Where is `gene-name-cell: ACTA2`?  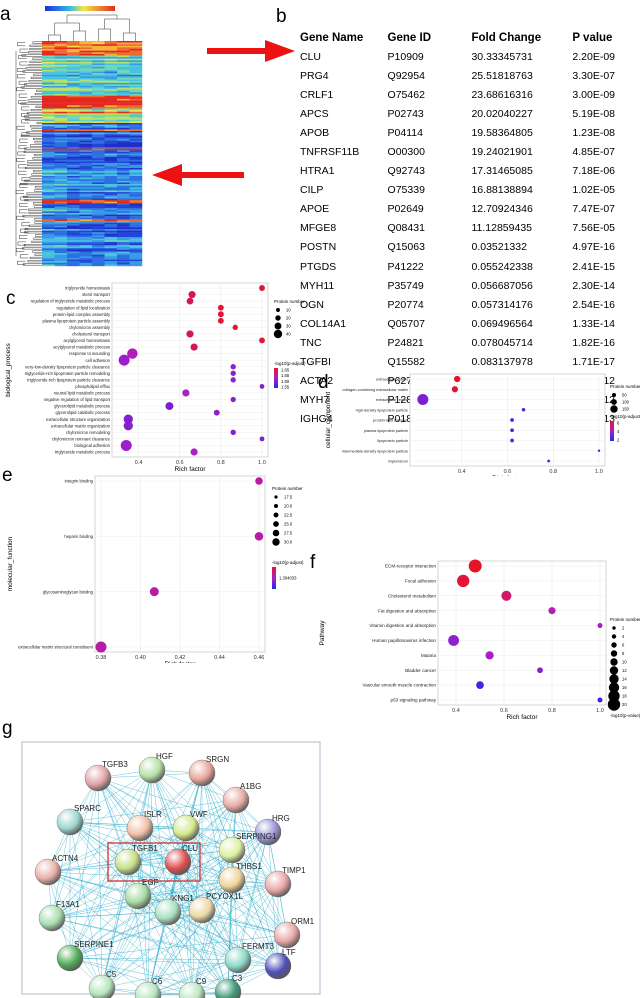 gene-name-cell: ACTA2 is located at coordinates (317, 381).